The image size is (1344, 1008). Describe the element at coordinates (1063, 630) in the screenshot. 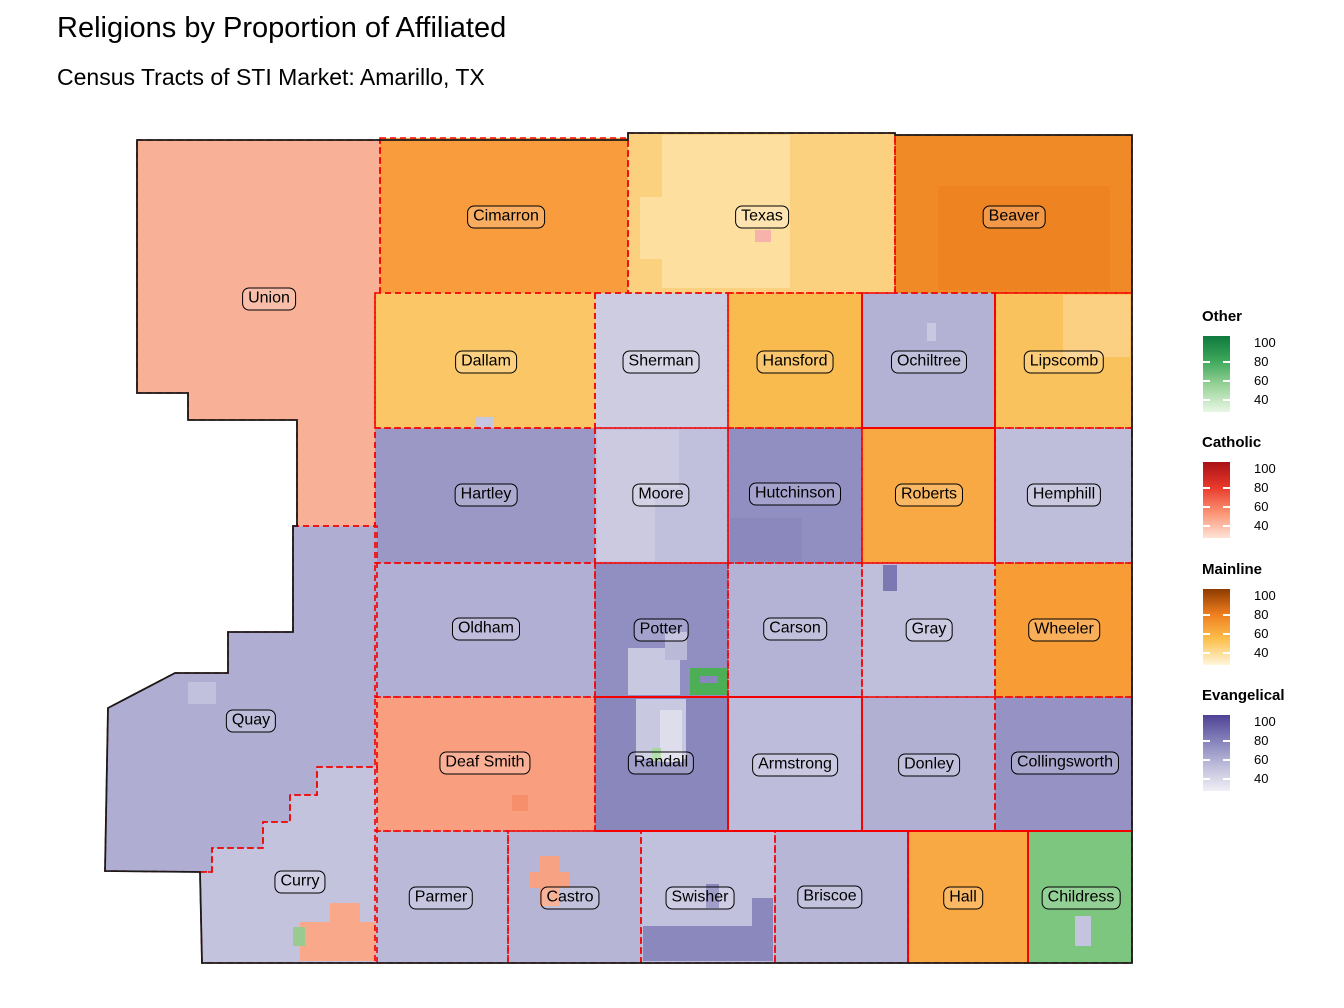

I see `county-wheeler` at that location.